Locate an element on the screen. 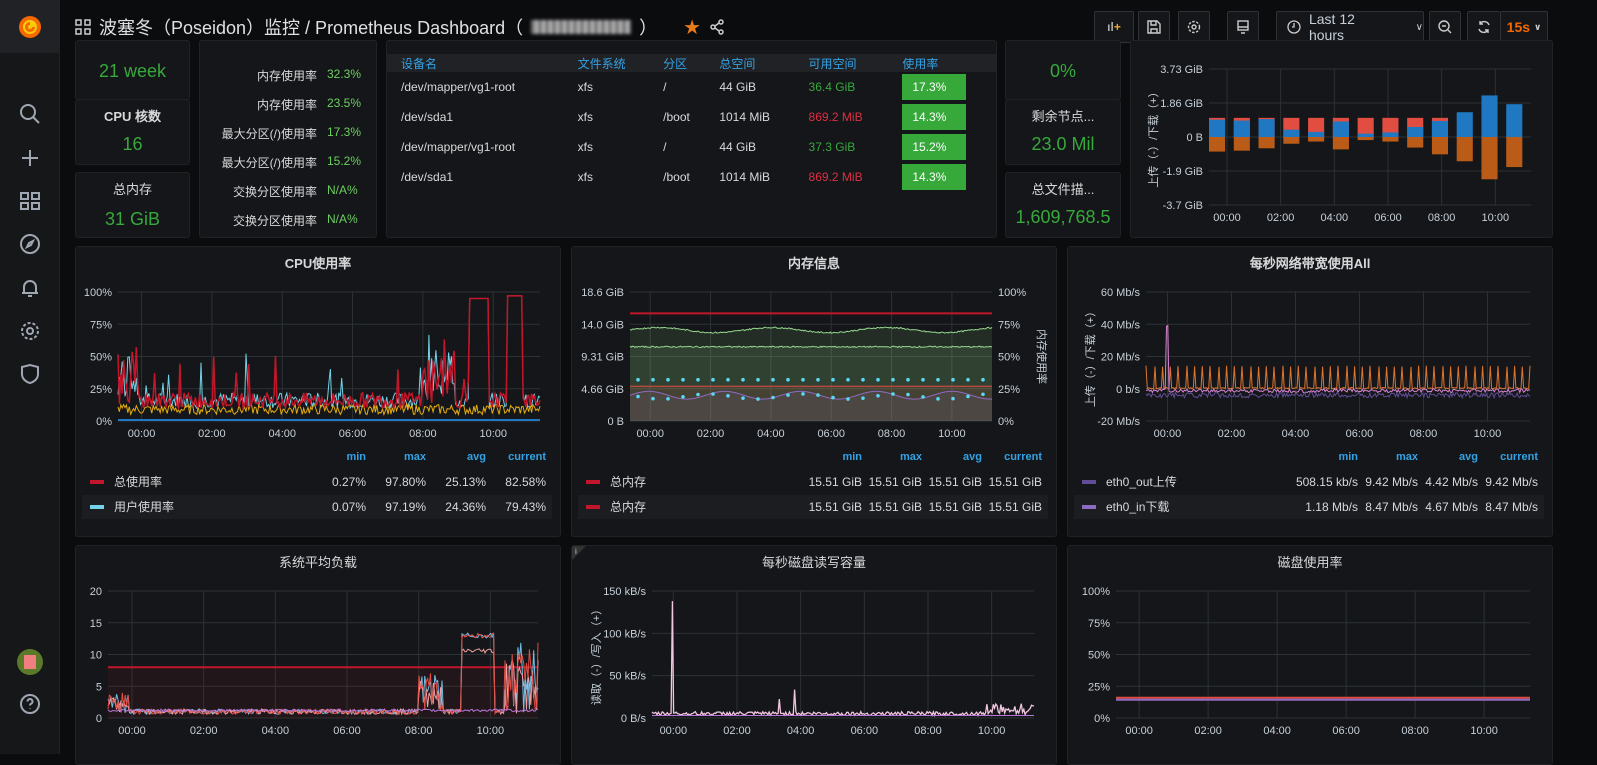  inodes-panel: 剩余节点... 23.0 Mil is located at coordinates (1063, 132).